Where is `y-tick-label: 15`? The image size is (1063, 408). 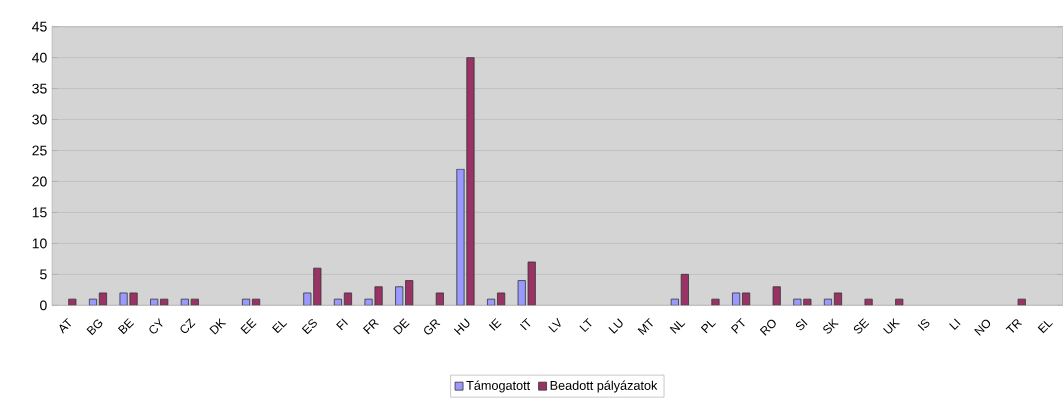 y-tick-label: 15 is located at coordinates (39, 212).